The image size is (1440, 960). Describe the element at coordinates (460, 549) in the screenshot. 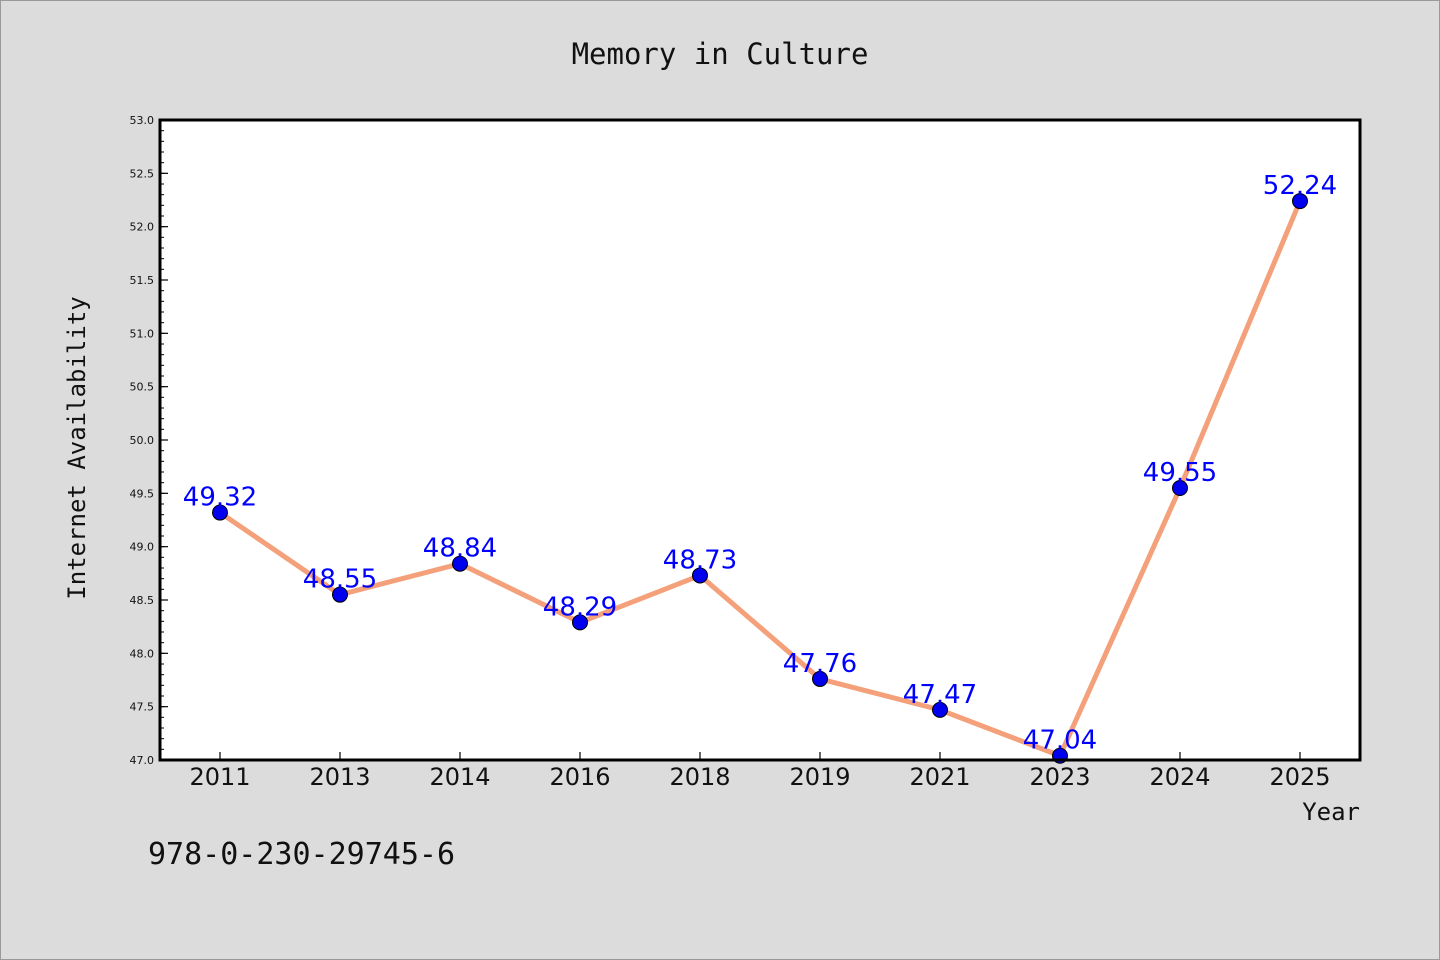

I see `data-label: 48.84` at that location.